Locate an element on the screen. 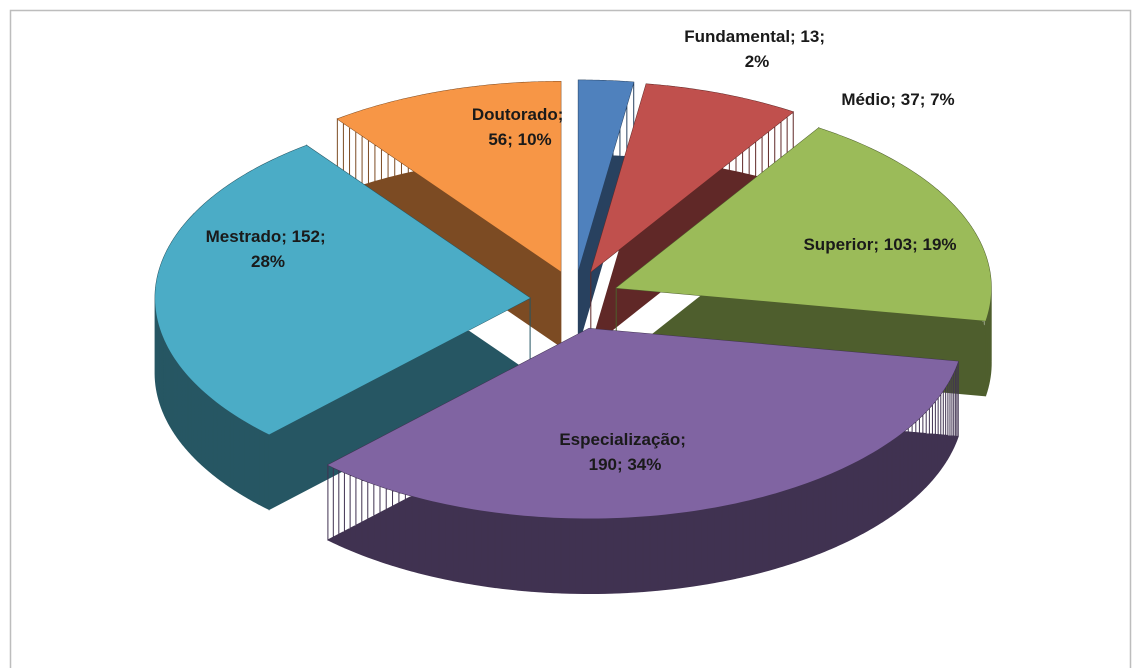  data-label-line: 56; 10% is located at coordinates (519, 139).